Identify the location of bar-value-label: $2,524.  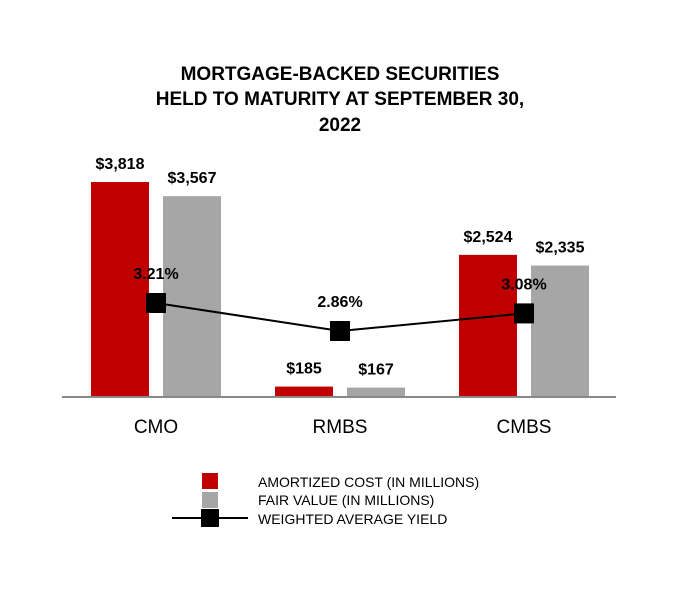
(488, 237).